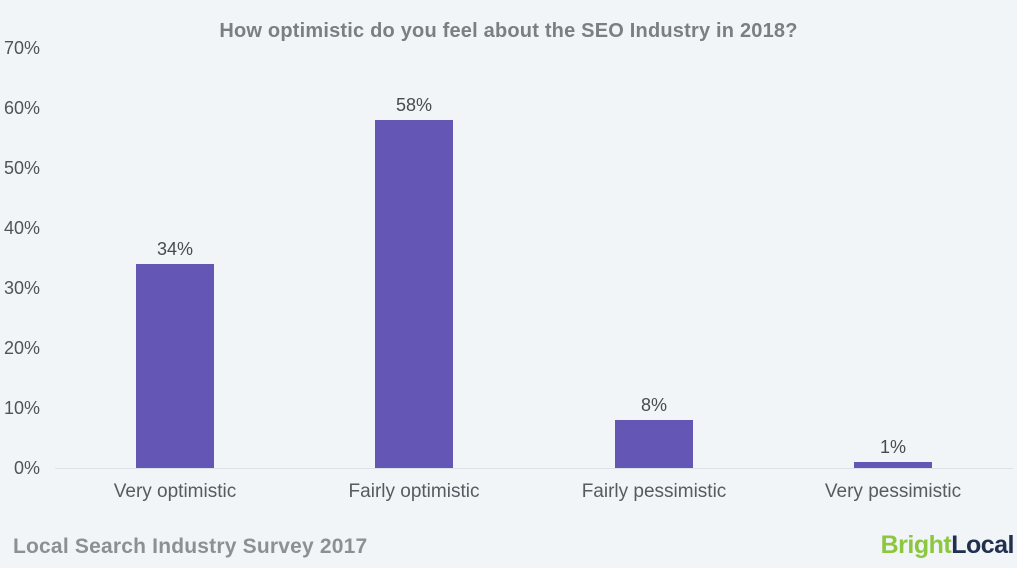 The height and width of the screenshot is (568, 1024). I want to click on y-axis-tick-label: 60%, so click(21, 108).